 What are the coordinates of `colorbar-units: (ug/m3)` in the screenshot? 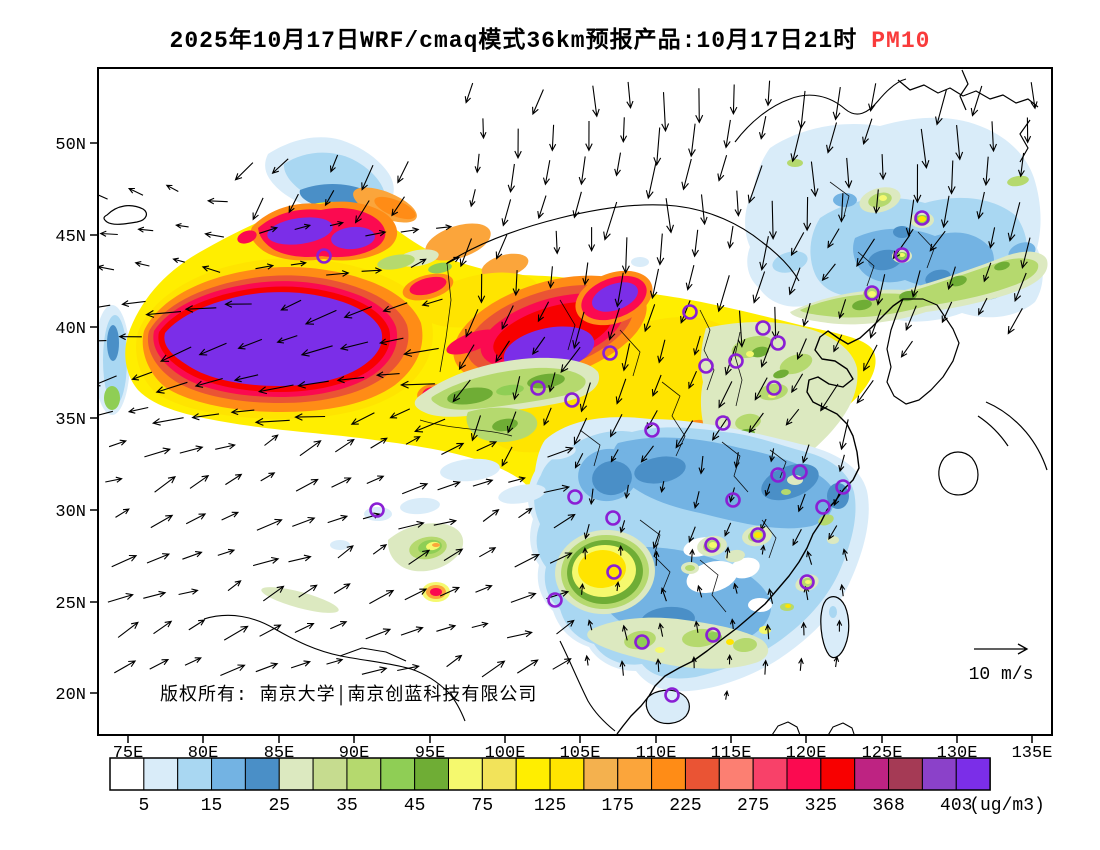 It's located at (1007, 806).